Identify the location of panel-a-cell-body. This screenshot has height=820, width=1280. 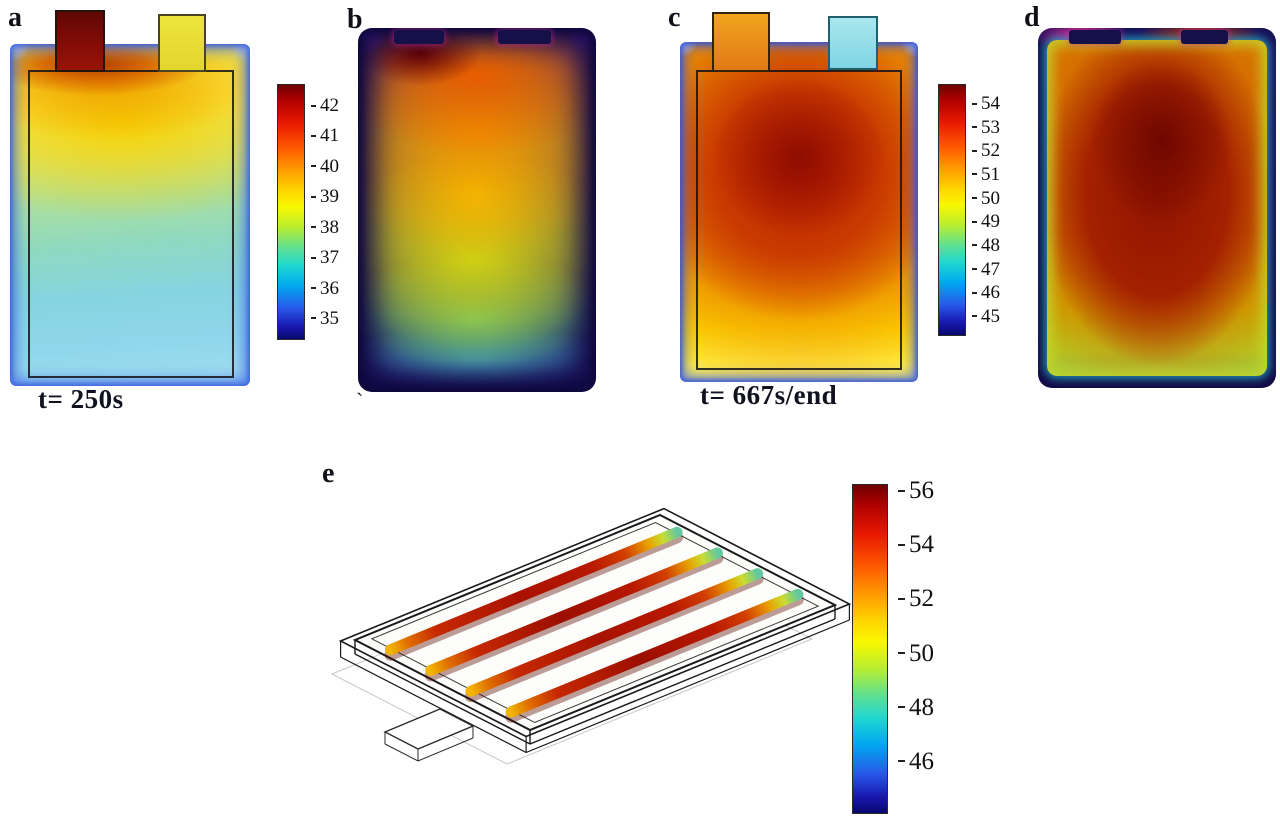
(130, 215).